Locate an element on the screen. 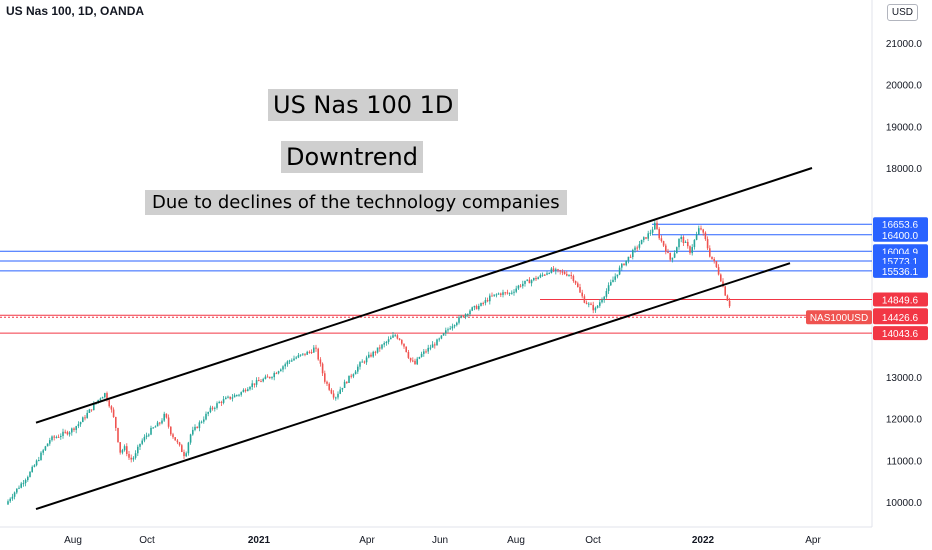 The image size is (932, 550). x-tick-label: Oct is located at coordinates (593, 540).